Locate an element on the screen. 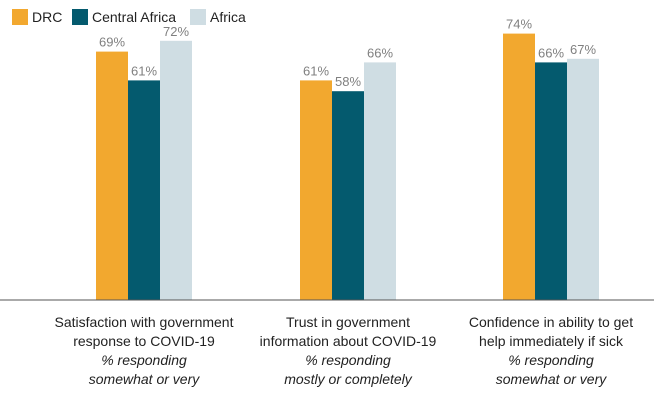 This screenshot has width=654, height=394. category-1-sublabel-line-1: % responding is located at coordinates (144, 360).